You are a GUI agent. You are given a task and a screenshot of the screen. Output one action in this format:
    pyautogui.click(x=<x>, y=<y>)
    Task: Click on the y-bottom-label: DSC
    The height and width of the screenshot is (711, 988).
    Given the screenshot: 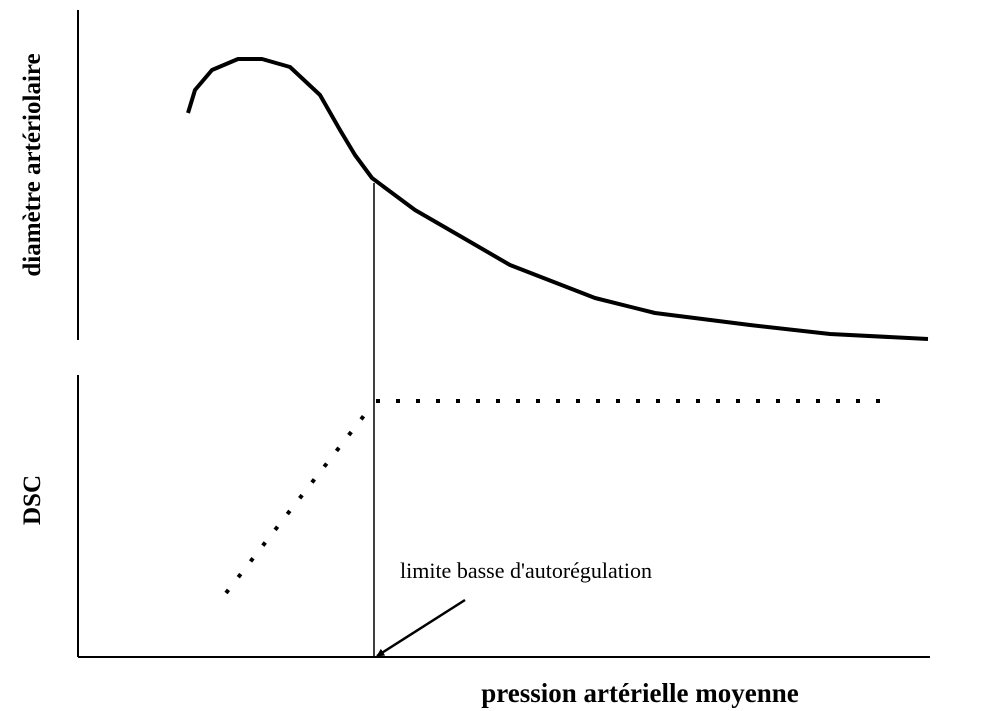 What is the action you would take?
    pyautogui.click(x=32, y=500)
    